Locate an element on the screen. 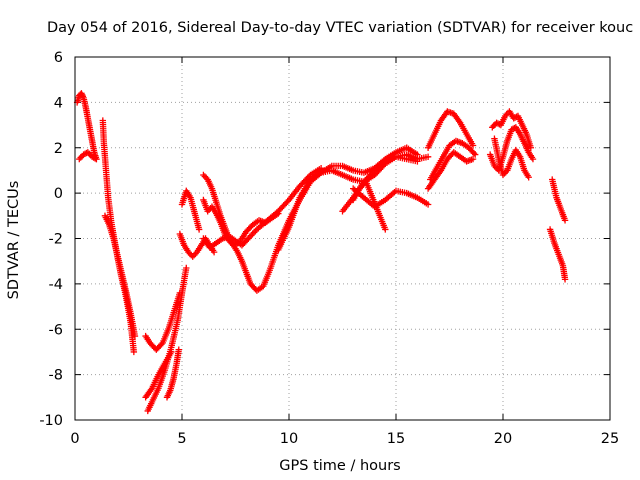  x-tick-label: 15 is located at coordinates (396, 439).